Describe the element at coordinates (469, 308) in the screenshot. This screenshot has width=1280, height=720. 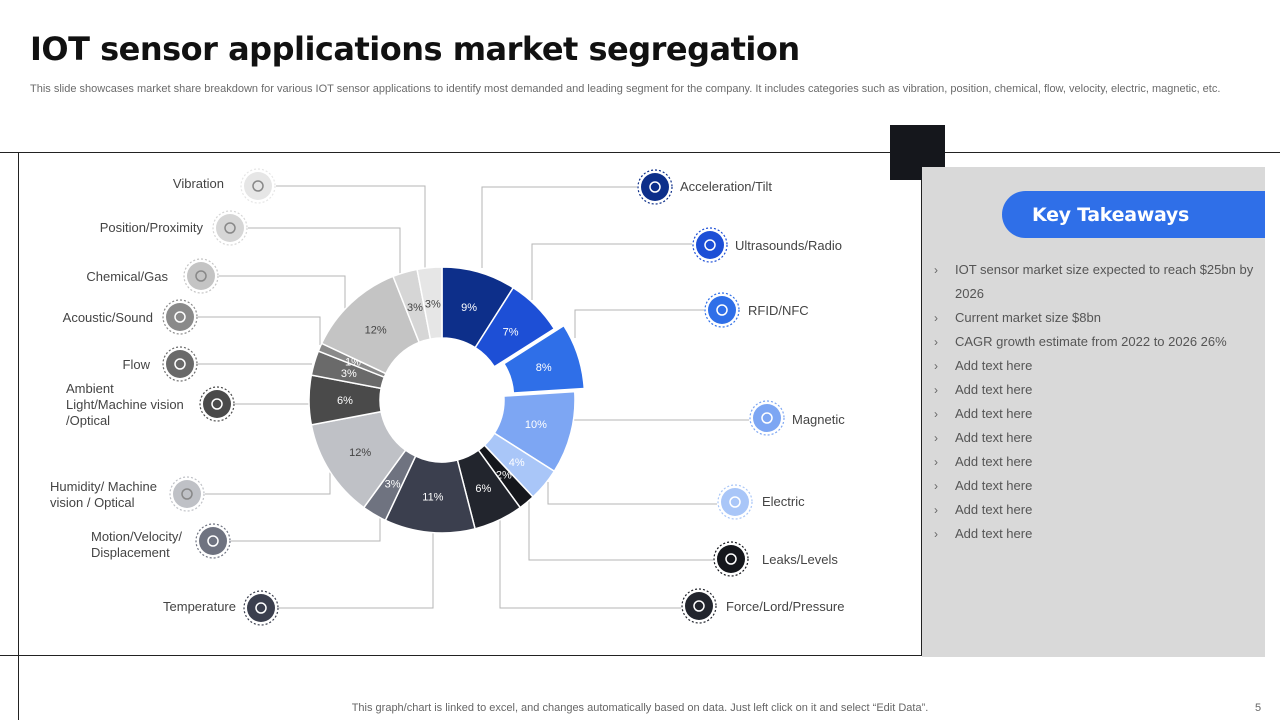
I see `slice-value-label: 9%` at that location.